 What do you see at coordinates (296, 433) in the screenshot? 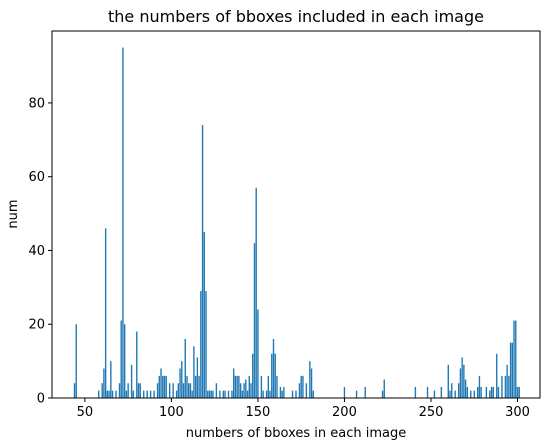
I see `x-axis-title: numbers of bboxes in each image` at bounding box center [296, 433].